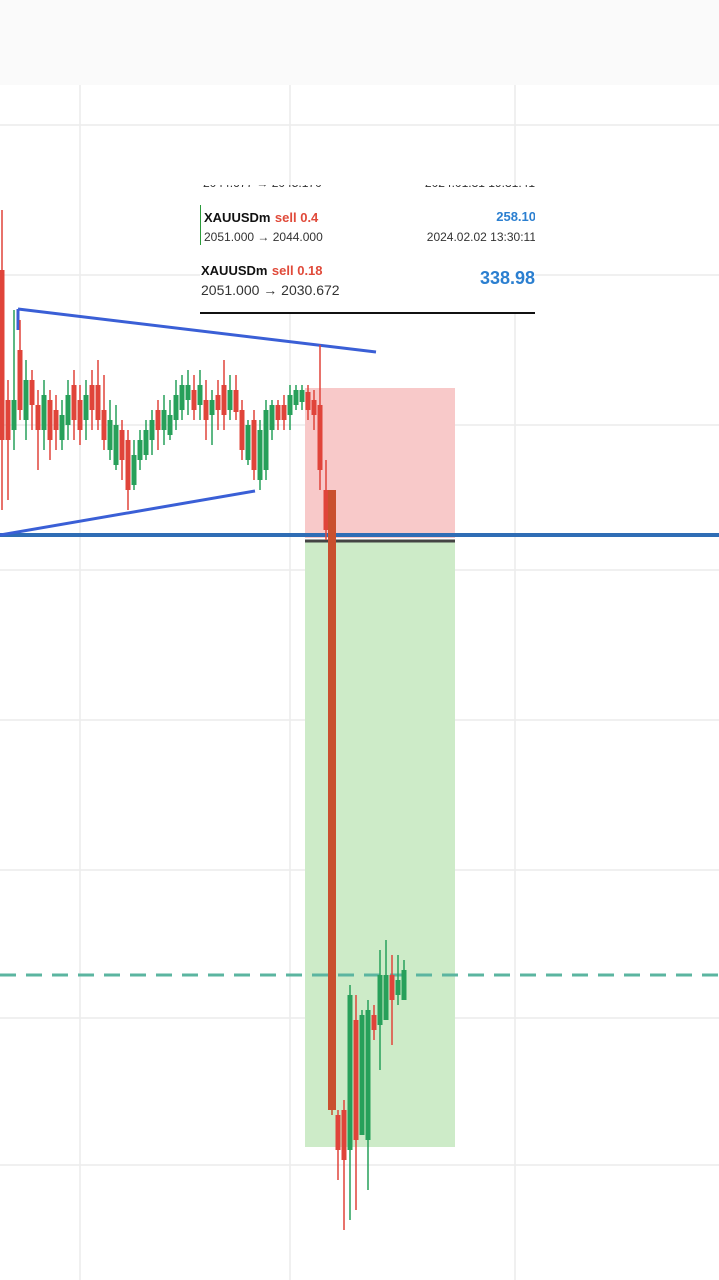 This screenshot has height=1280, width=719. I want to click on trade-profit: 258.10, so click(515, 216).